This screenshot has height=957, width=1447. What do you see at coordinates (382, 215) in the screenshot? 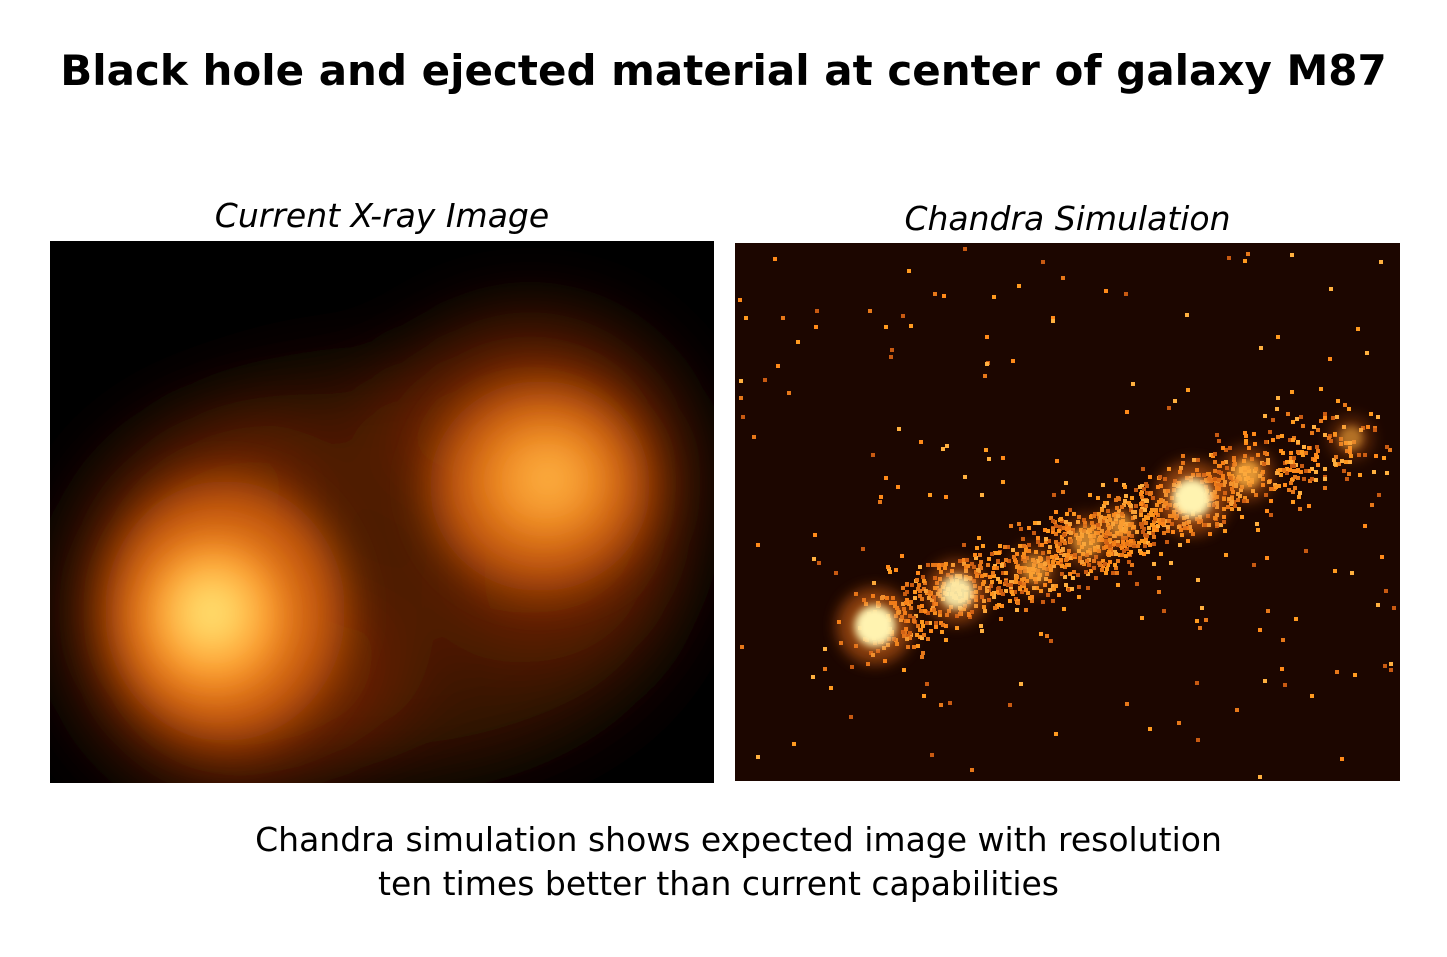
I see `current-xray-label: Current X-ray Image` at bounding box center [382, 215].